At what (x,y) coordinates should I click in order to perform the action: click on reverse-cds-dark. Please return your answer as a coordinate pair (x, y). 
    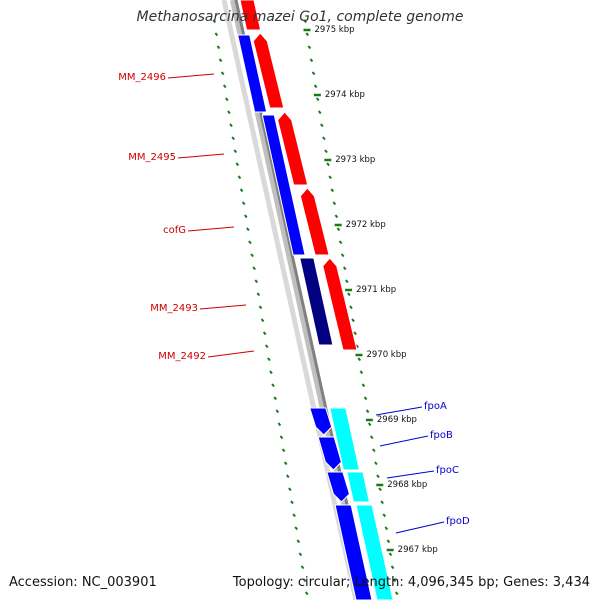
    Looking at the image, I should click on (316, 301).